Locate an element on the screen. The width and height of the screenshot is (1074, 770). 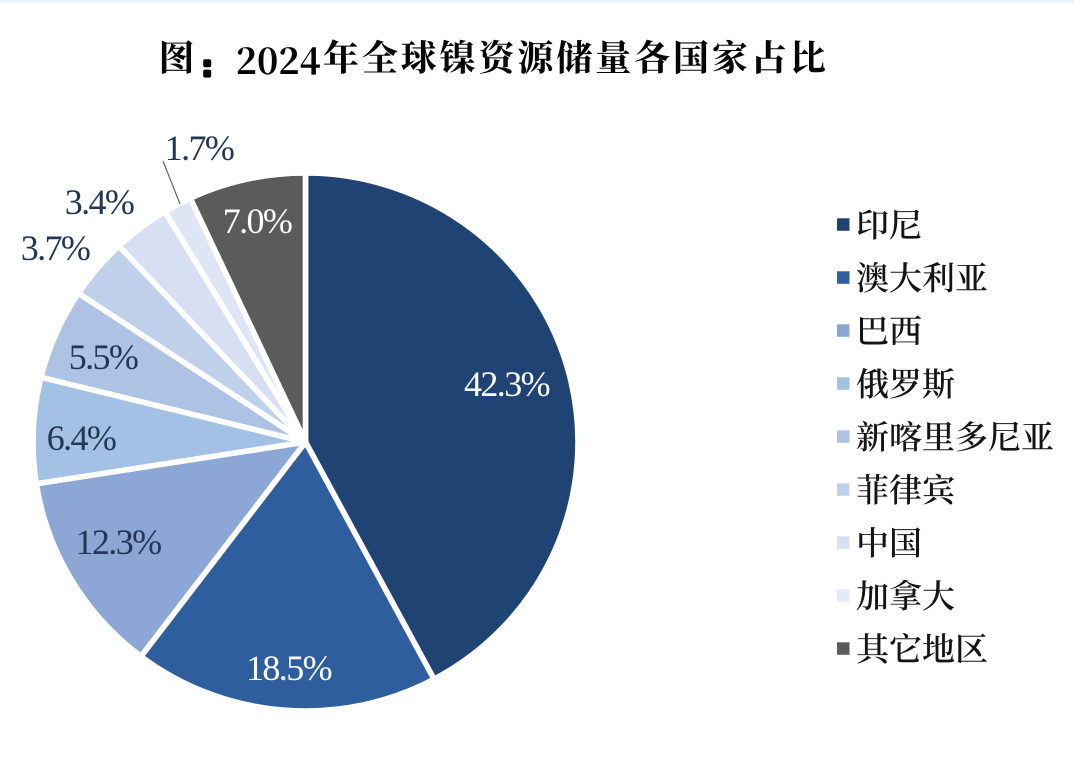
svg-text: 18.5% is located at coordinates (289, 668).